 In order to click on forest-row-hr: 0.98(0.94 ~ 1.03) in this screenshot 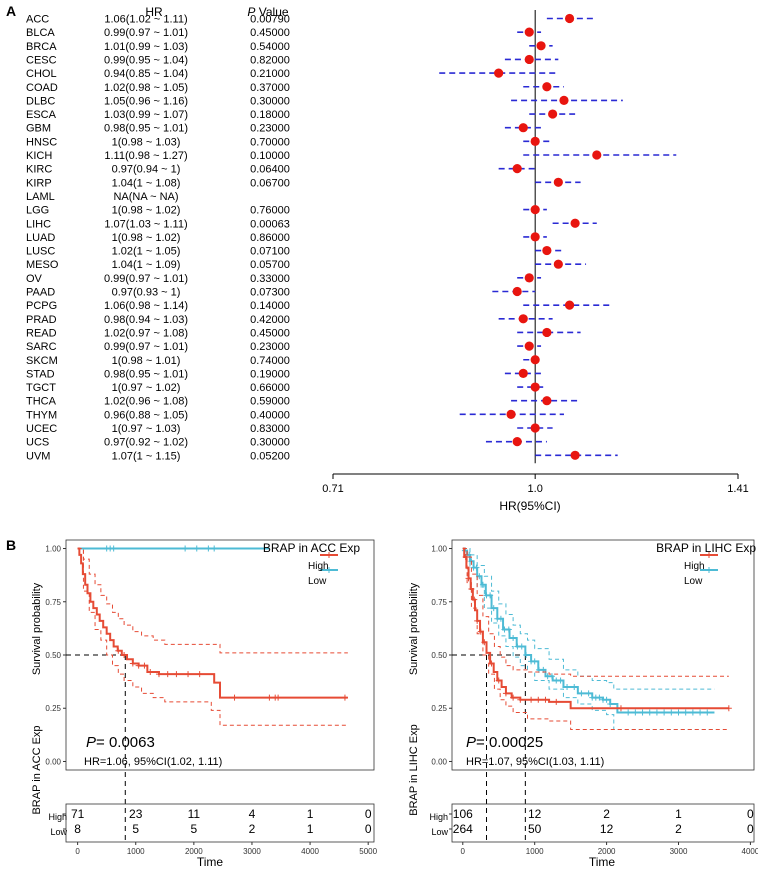, I will do `click(146, 320)`.